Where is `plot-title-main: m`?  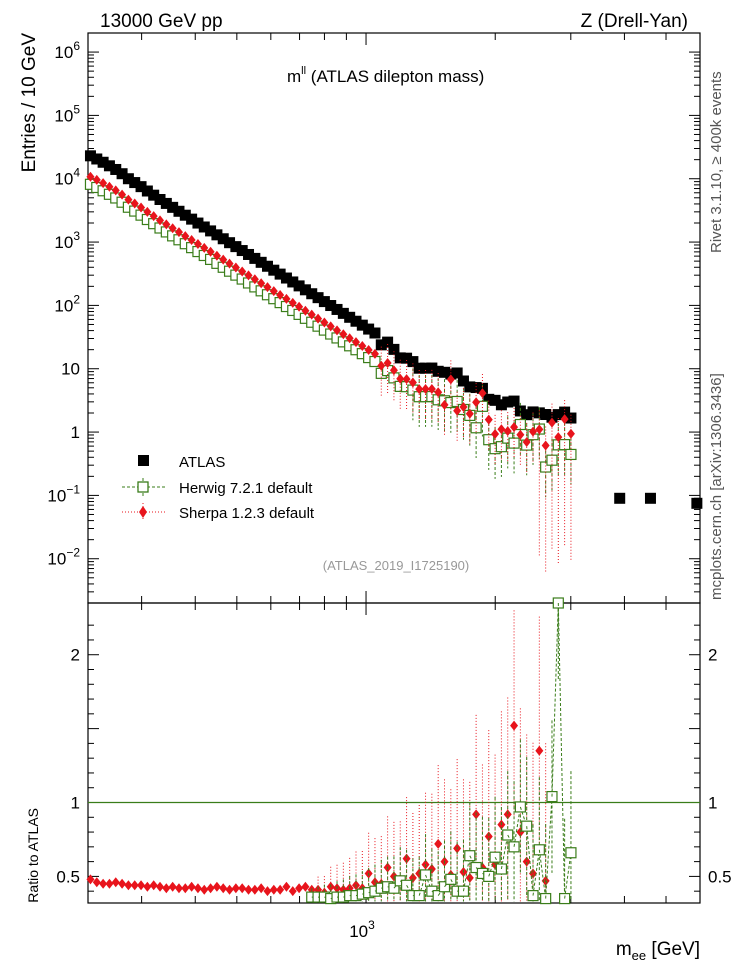 plot-title-main: m is located at coordinates (294, 76).